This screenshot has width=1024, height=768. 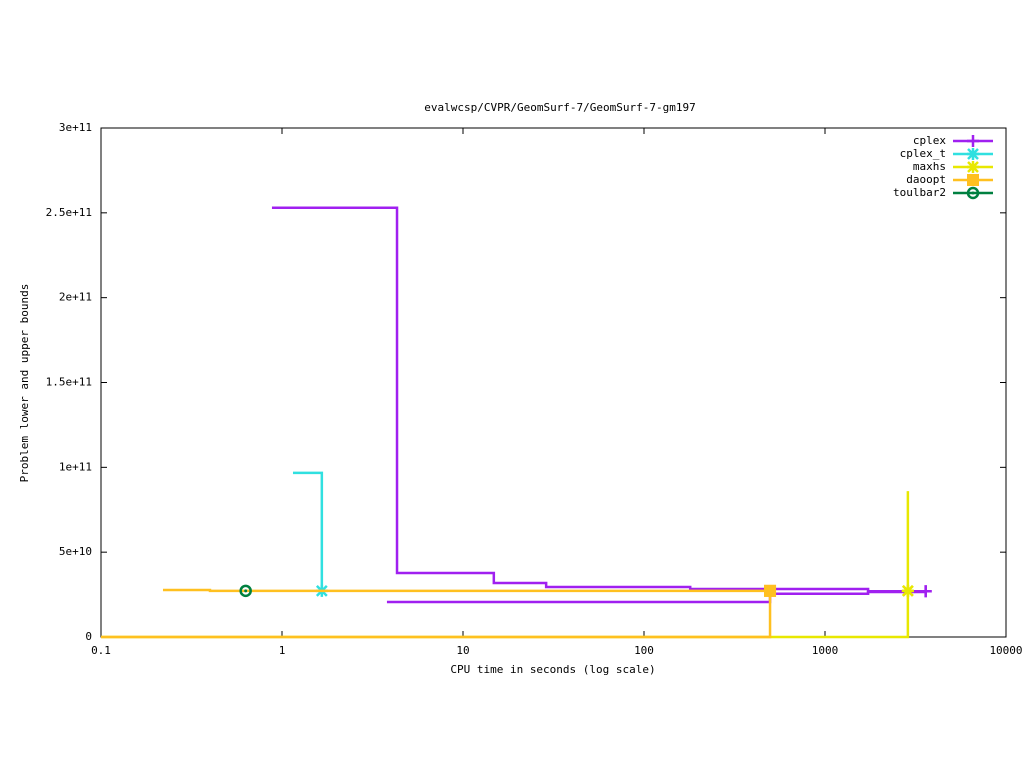 I want to click on x-tick-label: 10, so click(x=462, y=650).